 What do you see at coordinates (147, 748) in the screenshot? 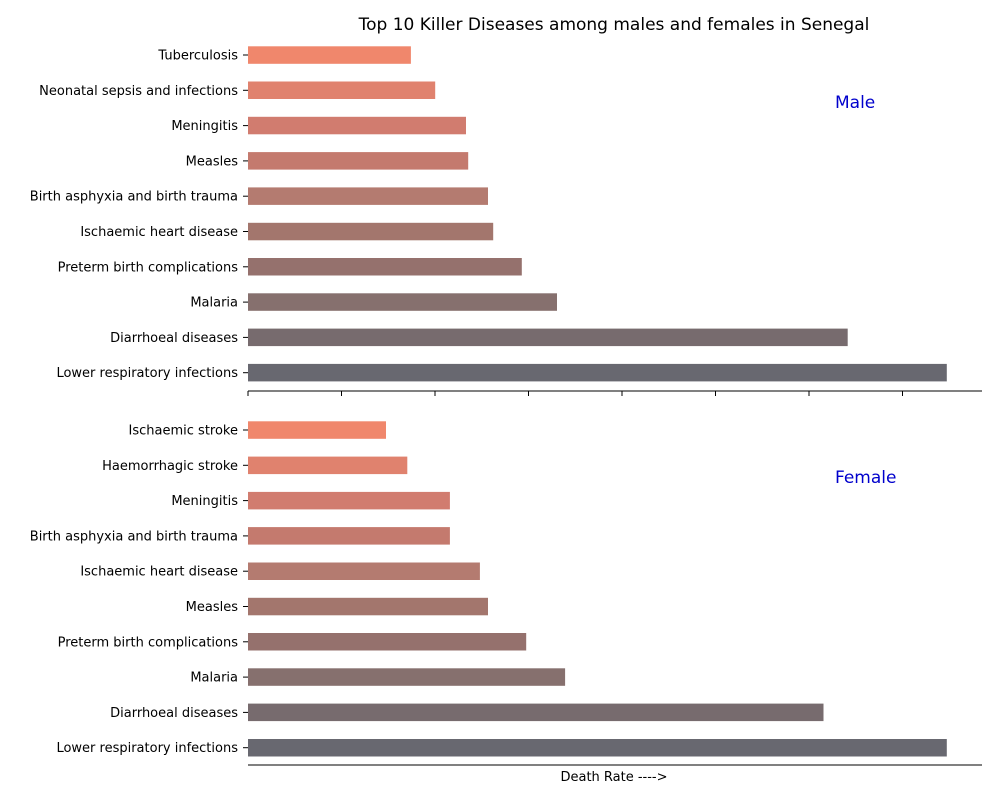
I see `category-label-1-9: Lower respiratory infections` at bounding box center [147, 748].